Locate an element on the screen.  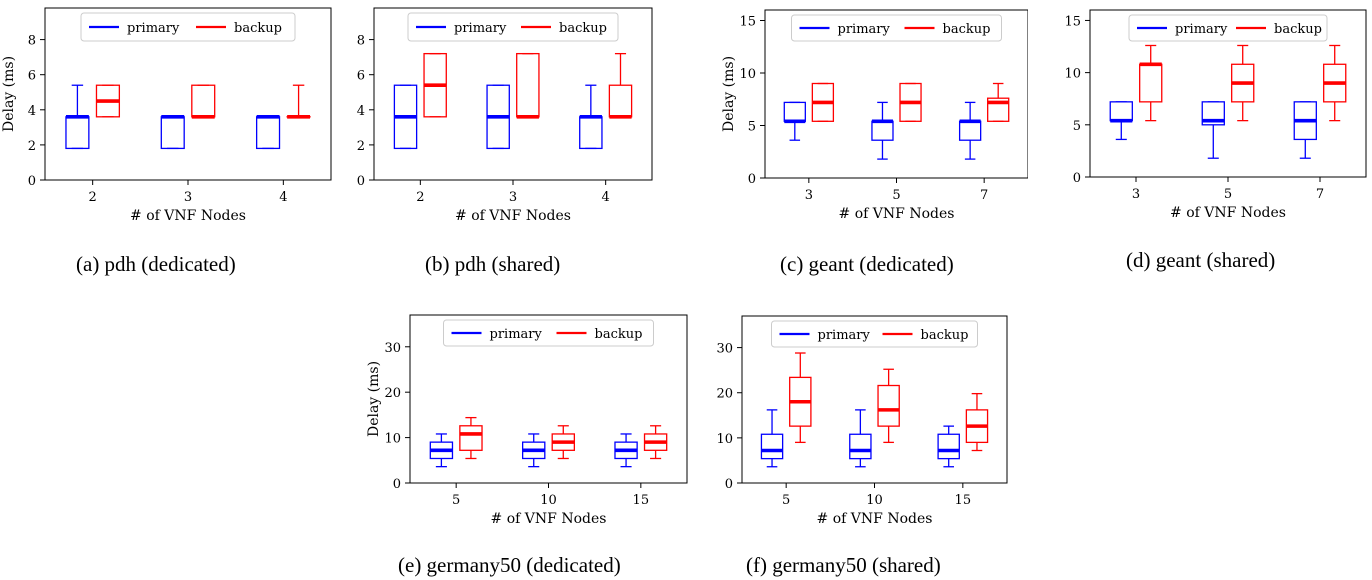
caption-b: (b) pdh (shared) is located at coordinates (493, 264).